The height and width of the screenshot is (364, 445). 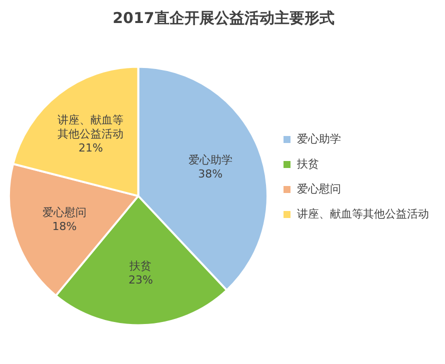 I want to click on data-label: 爱心慰问 18%, so click(x=64, y=219).